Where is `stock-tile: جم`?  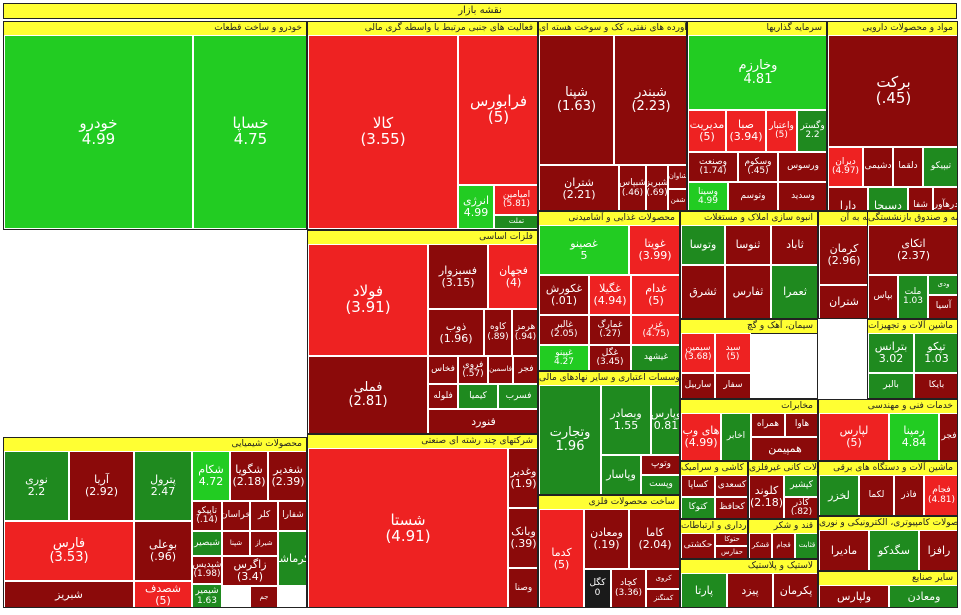 stock-tile: جم is located at coordinates (264, 596).